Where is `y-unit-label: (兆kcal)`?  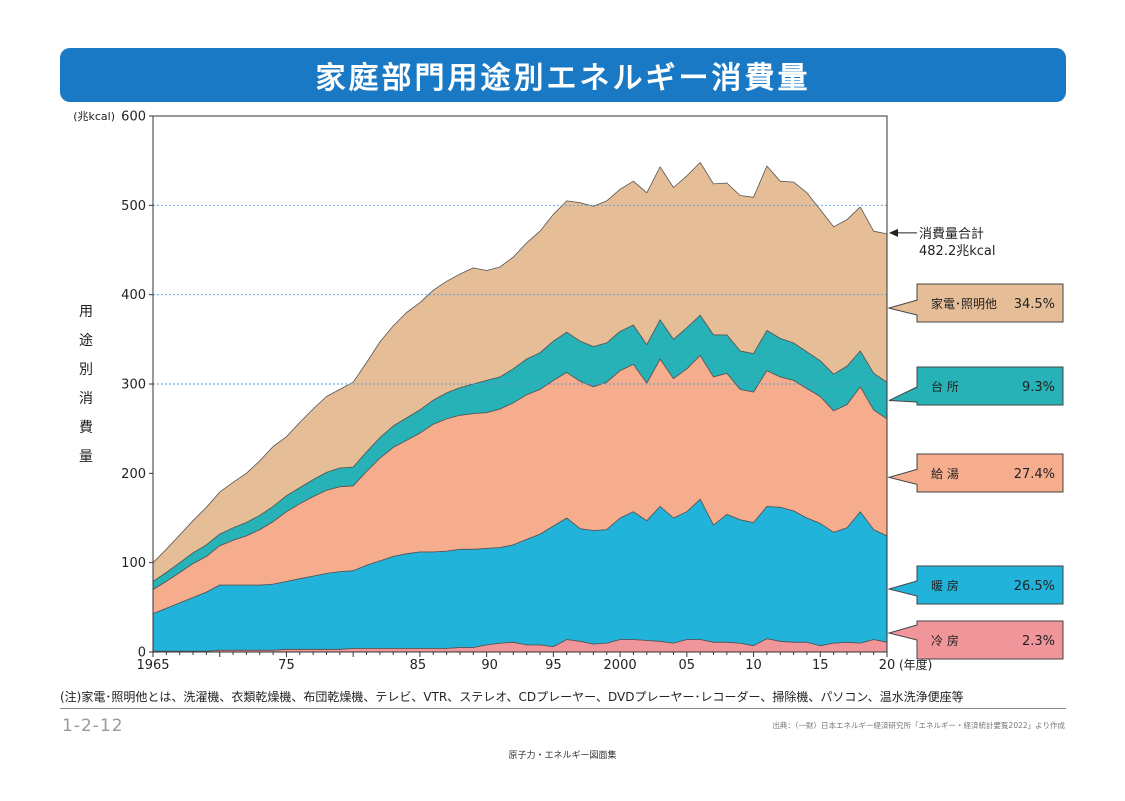
y-unit-label: (兆kcal) is located at coordinates (94, 116).